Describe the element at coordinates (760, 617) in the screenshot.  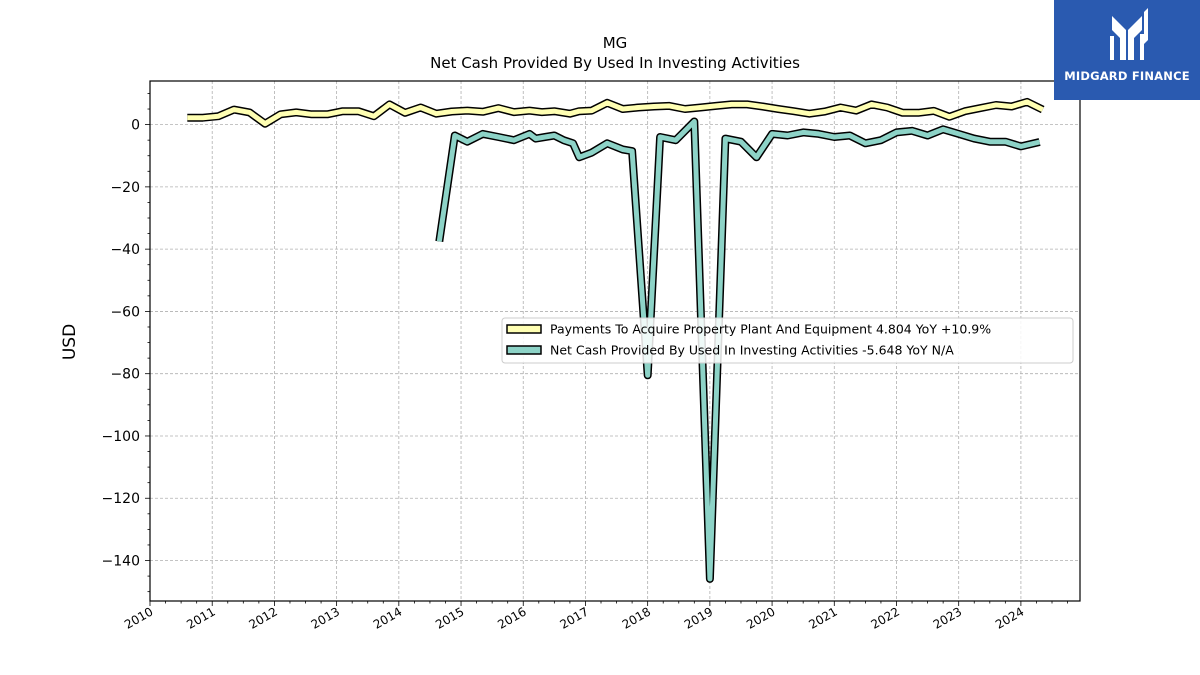
I see `x-tick-label: 2020` at that location.